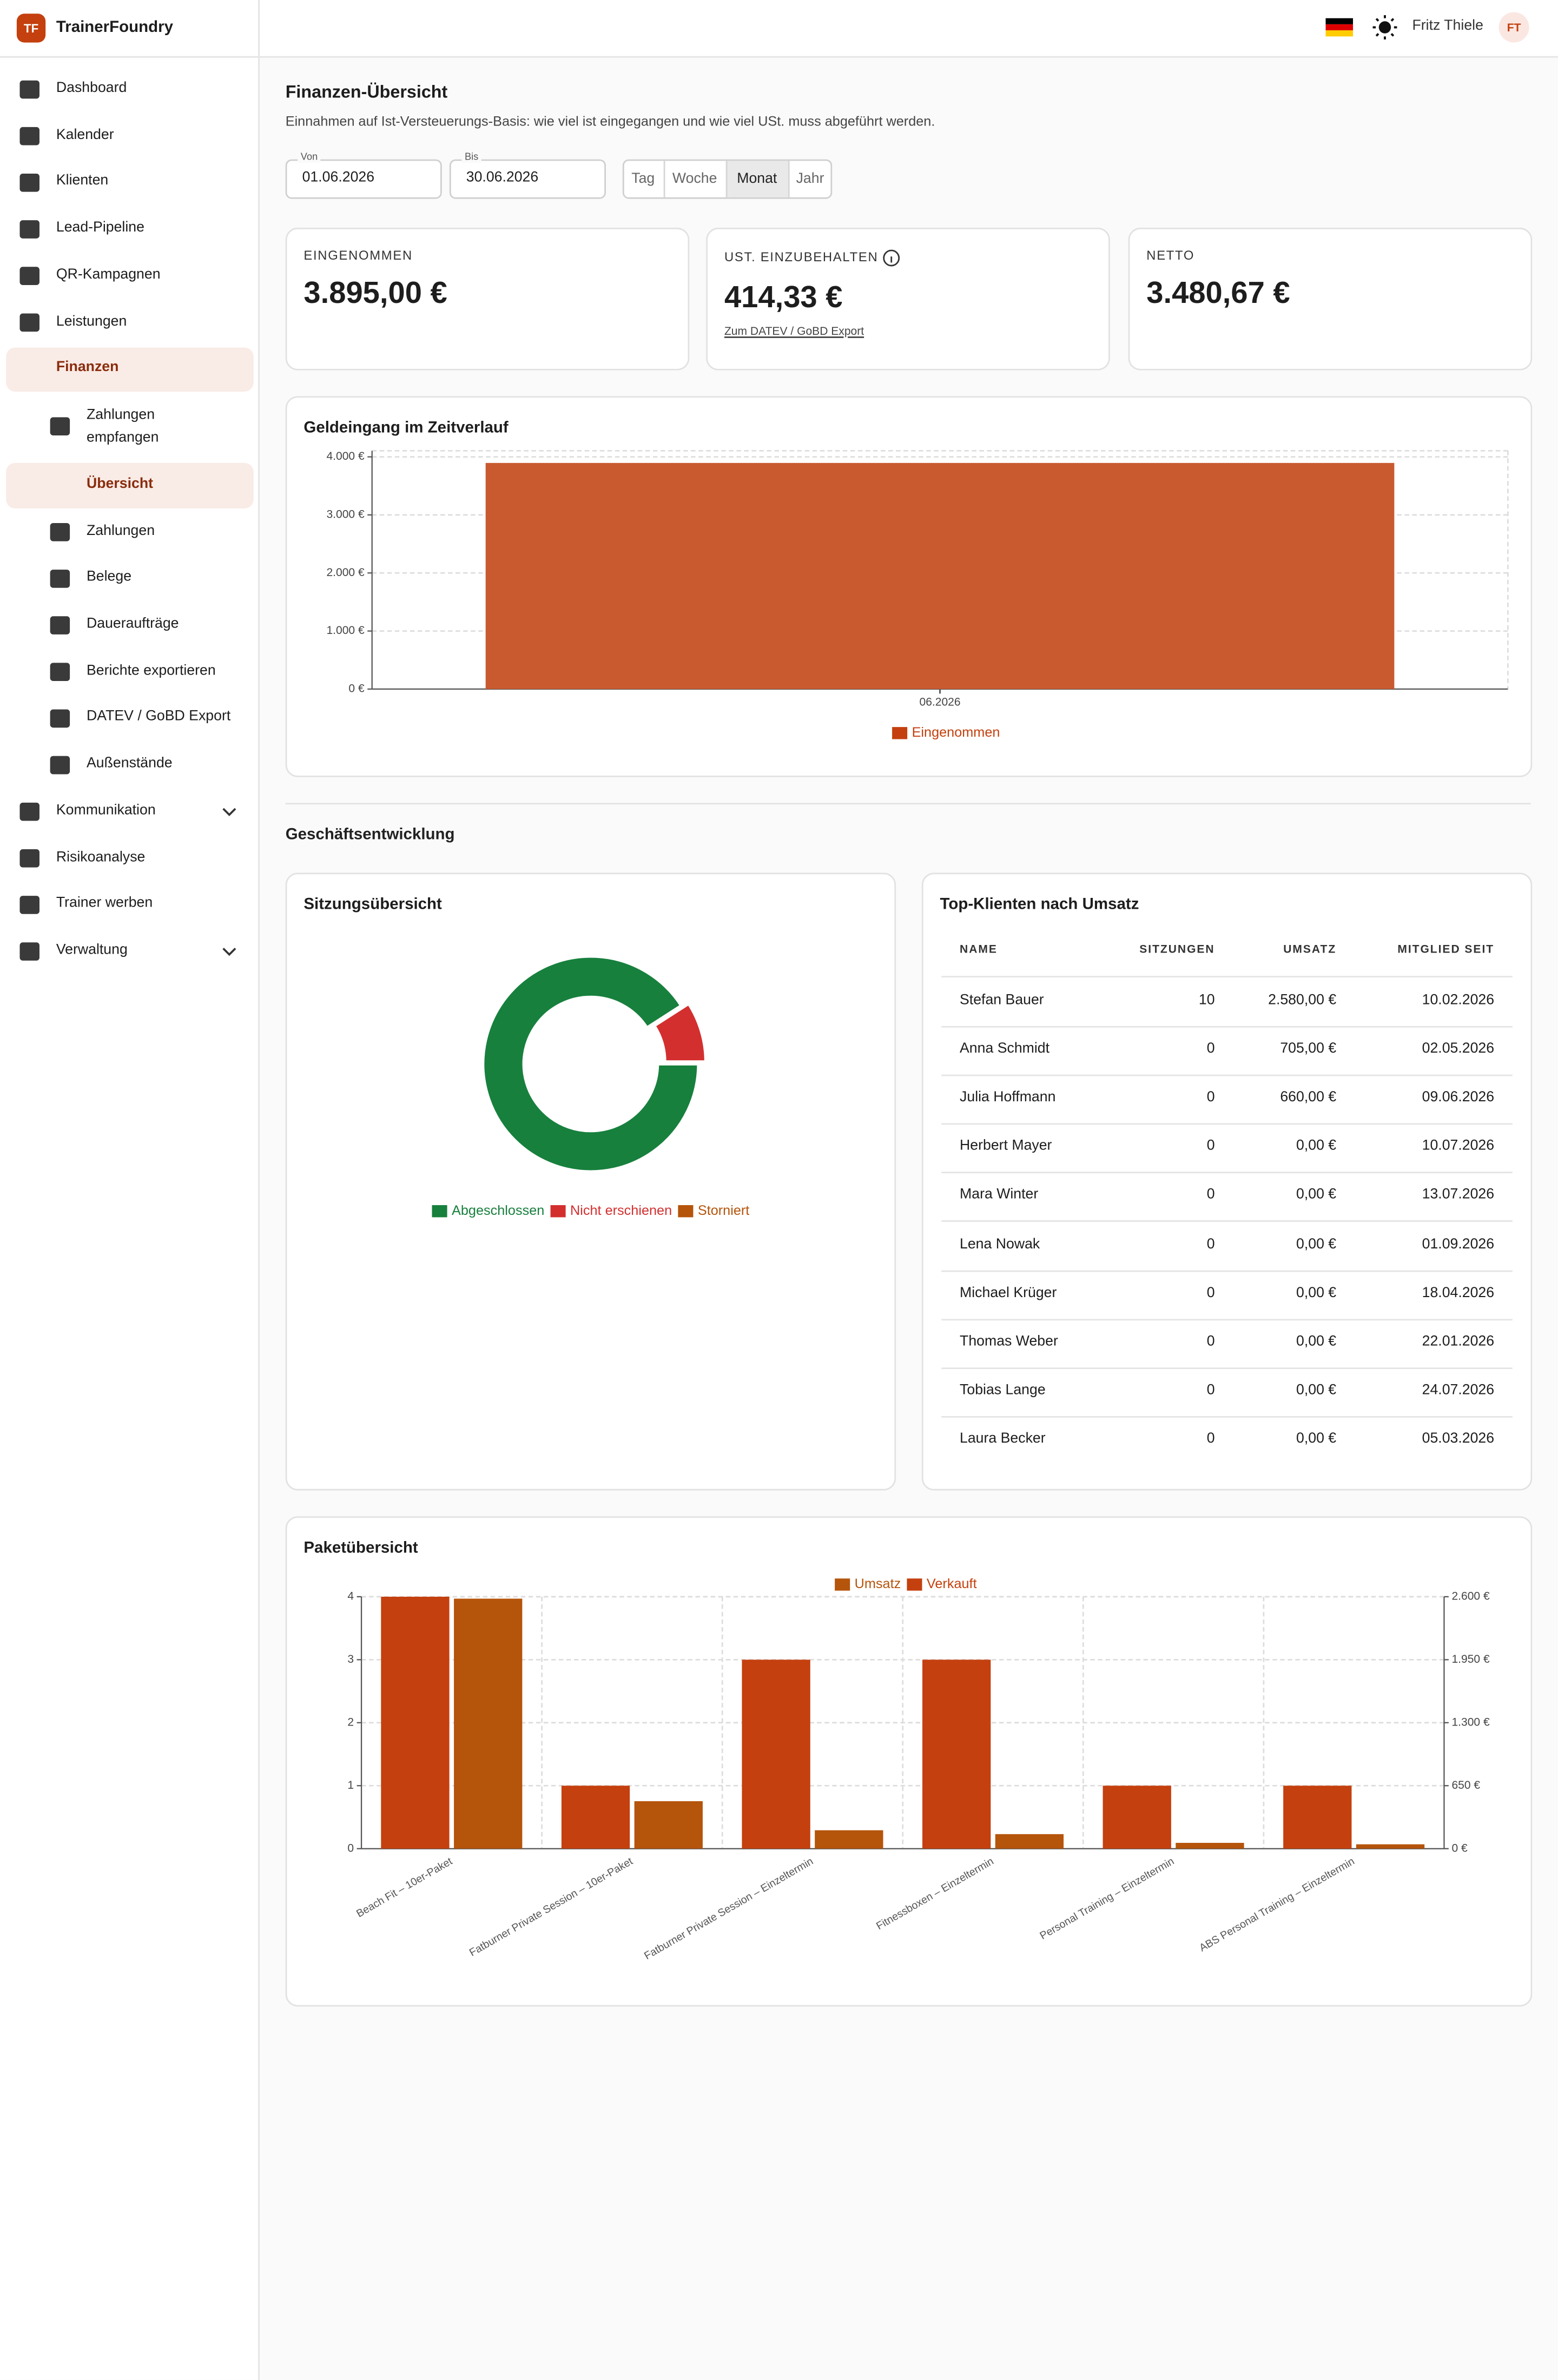 This screenshot has height=2380, width=1558. What do you see at coordinates (82, 181) in the screenshot?
I see `nav-item: Klienten` at bounding box center [82, 181].